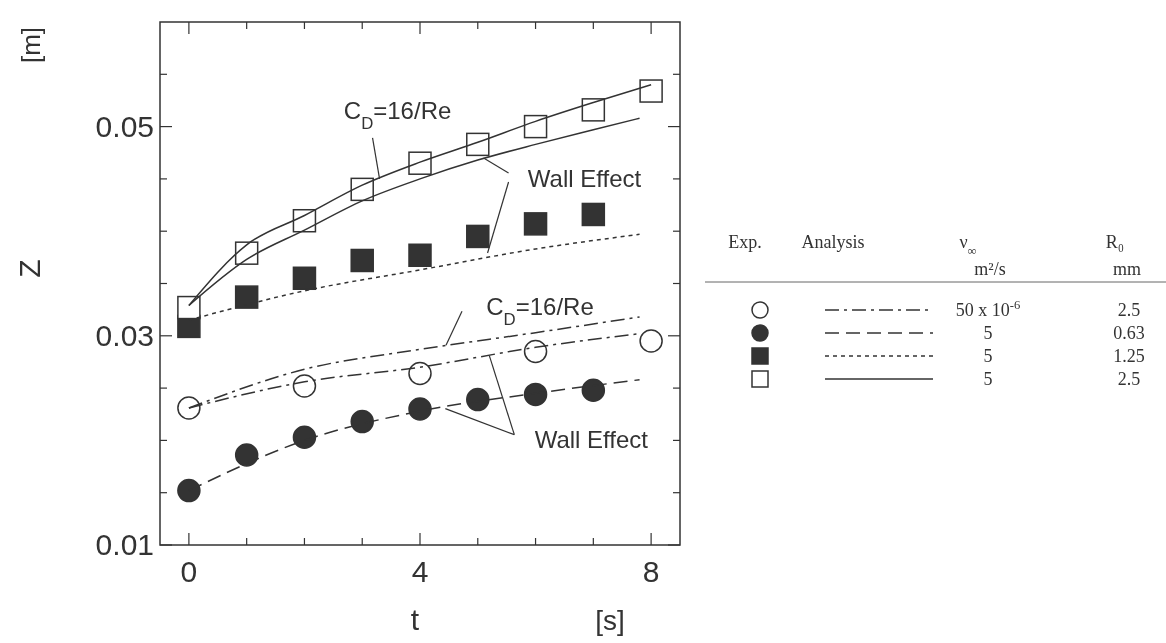 The height and width of the screenshot is (643, 1166). What do you see at coordinates (745, 242) in the screenshot?
I see `text: Exp.` at bounding box center [745, 242].